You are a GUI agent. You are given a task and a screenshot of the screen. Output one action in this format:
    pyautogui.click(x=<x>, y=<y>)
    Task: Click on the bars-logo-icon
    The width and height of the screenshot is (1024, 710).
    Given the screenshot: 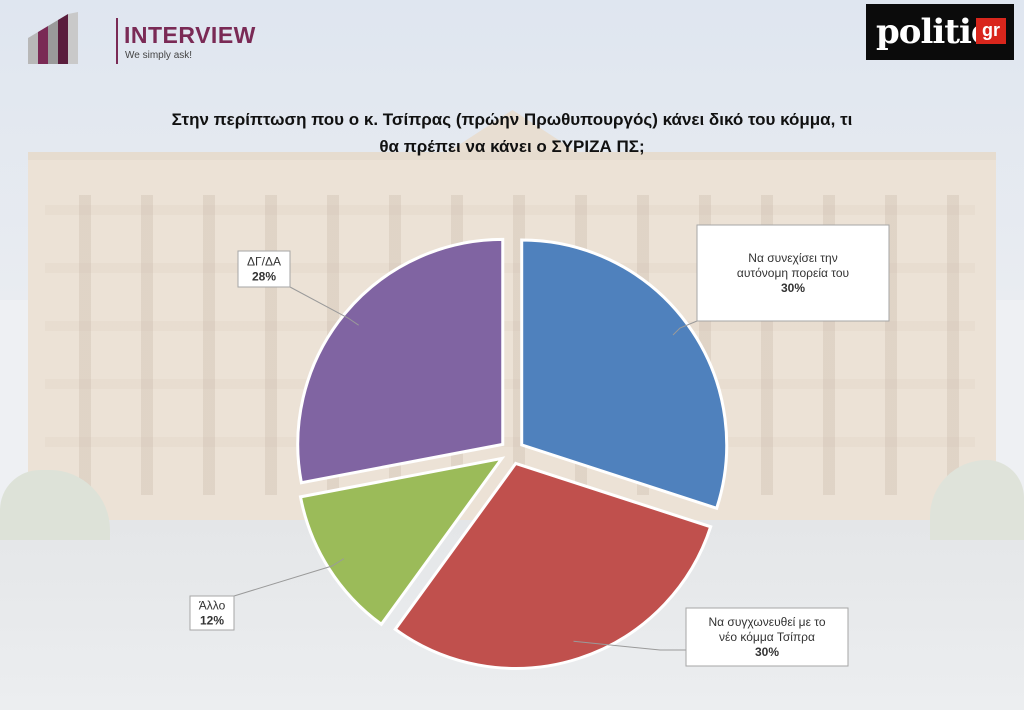 What is the action you would take?
    pyautogui.click(x=53, y=38)
    